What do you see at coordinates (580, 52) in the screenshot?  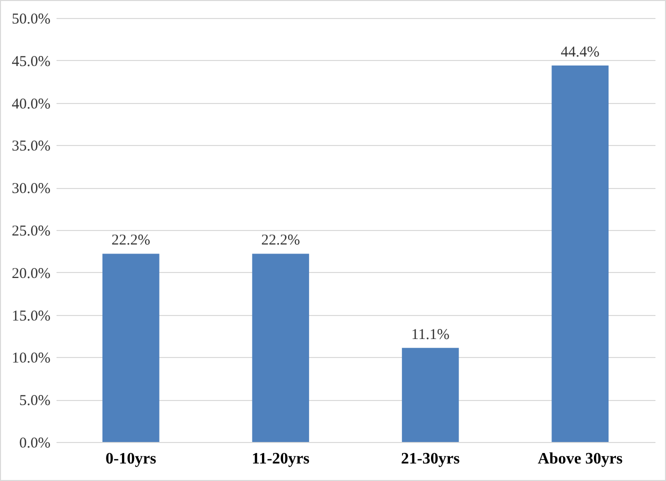 I see `data-label: 44.4%` at bounding box center [580, 52].